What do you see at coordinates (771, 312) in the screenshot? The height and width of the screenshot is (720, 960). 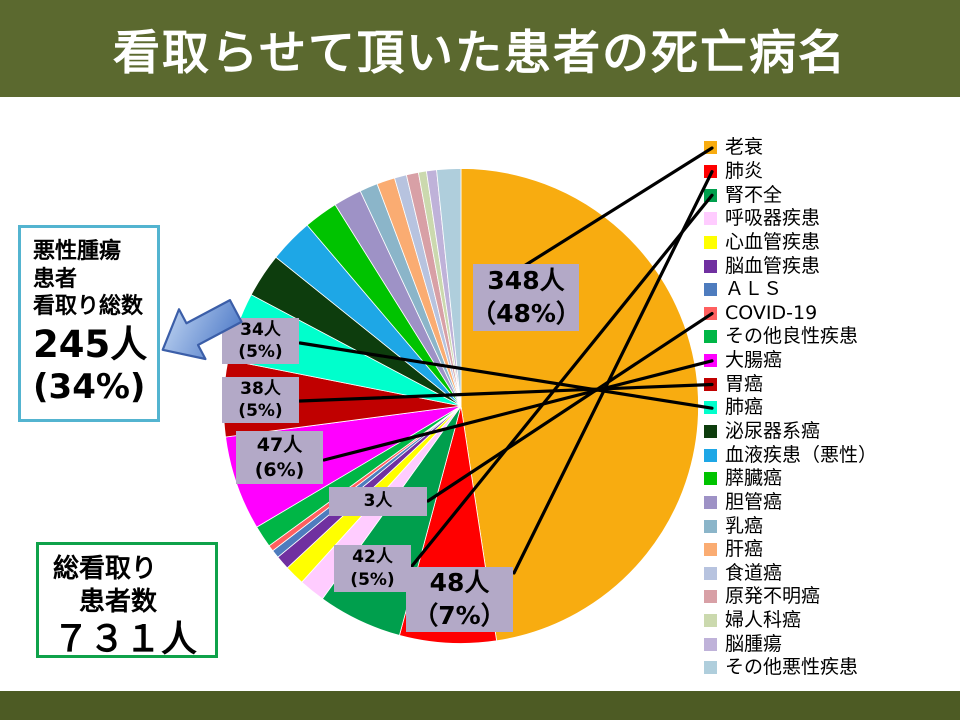 I see `legend-label: COVID-19` at bounding box center [771, 312].